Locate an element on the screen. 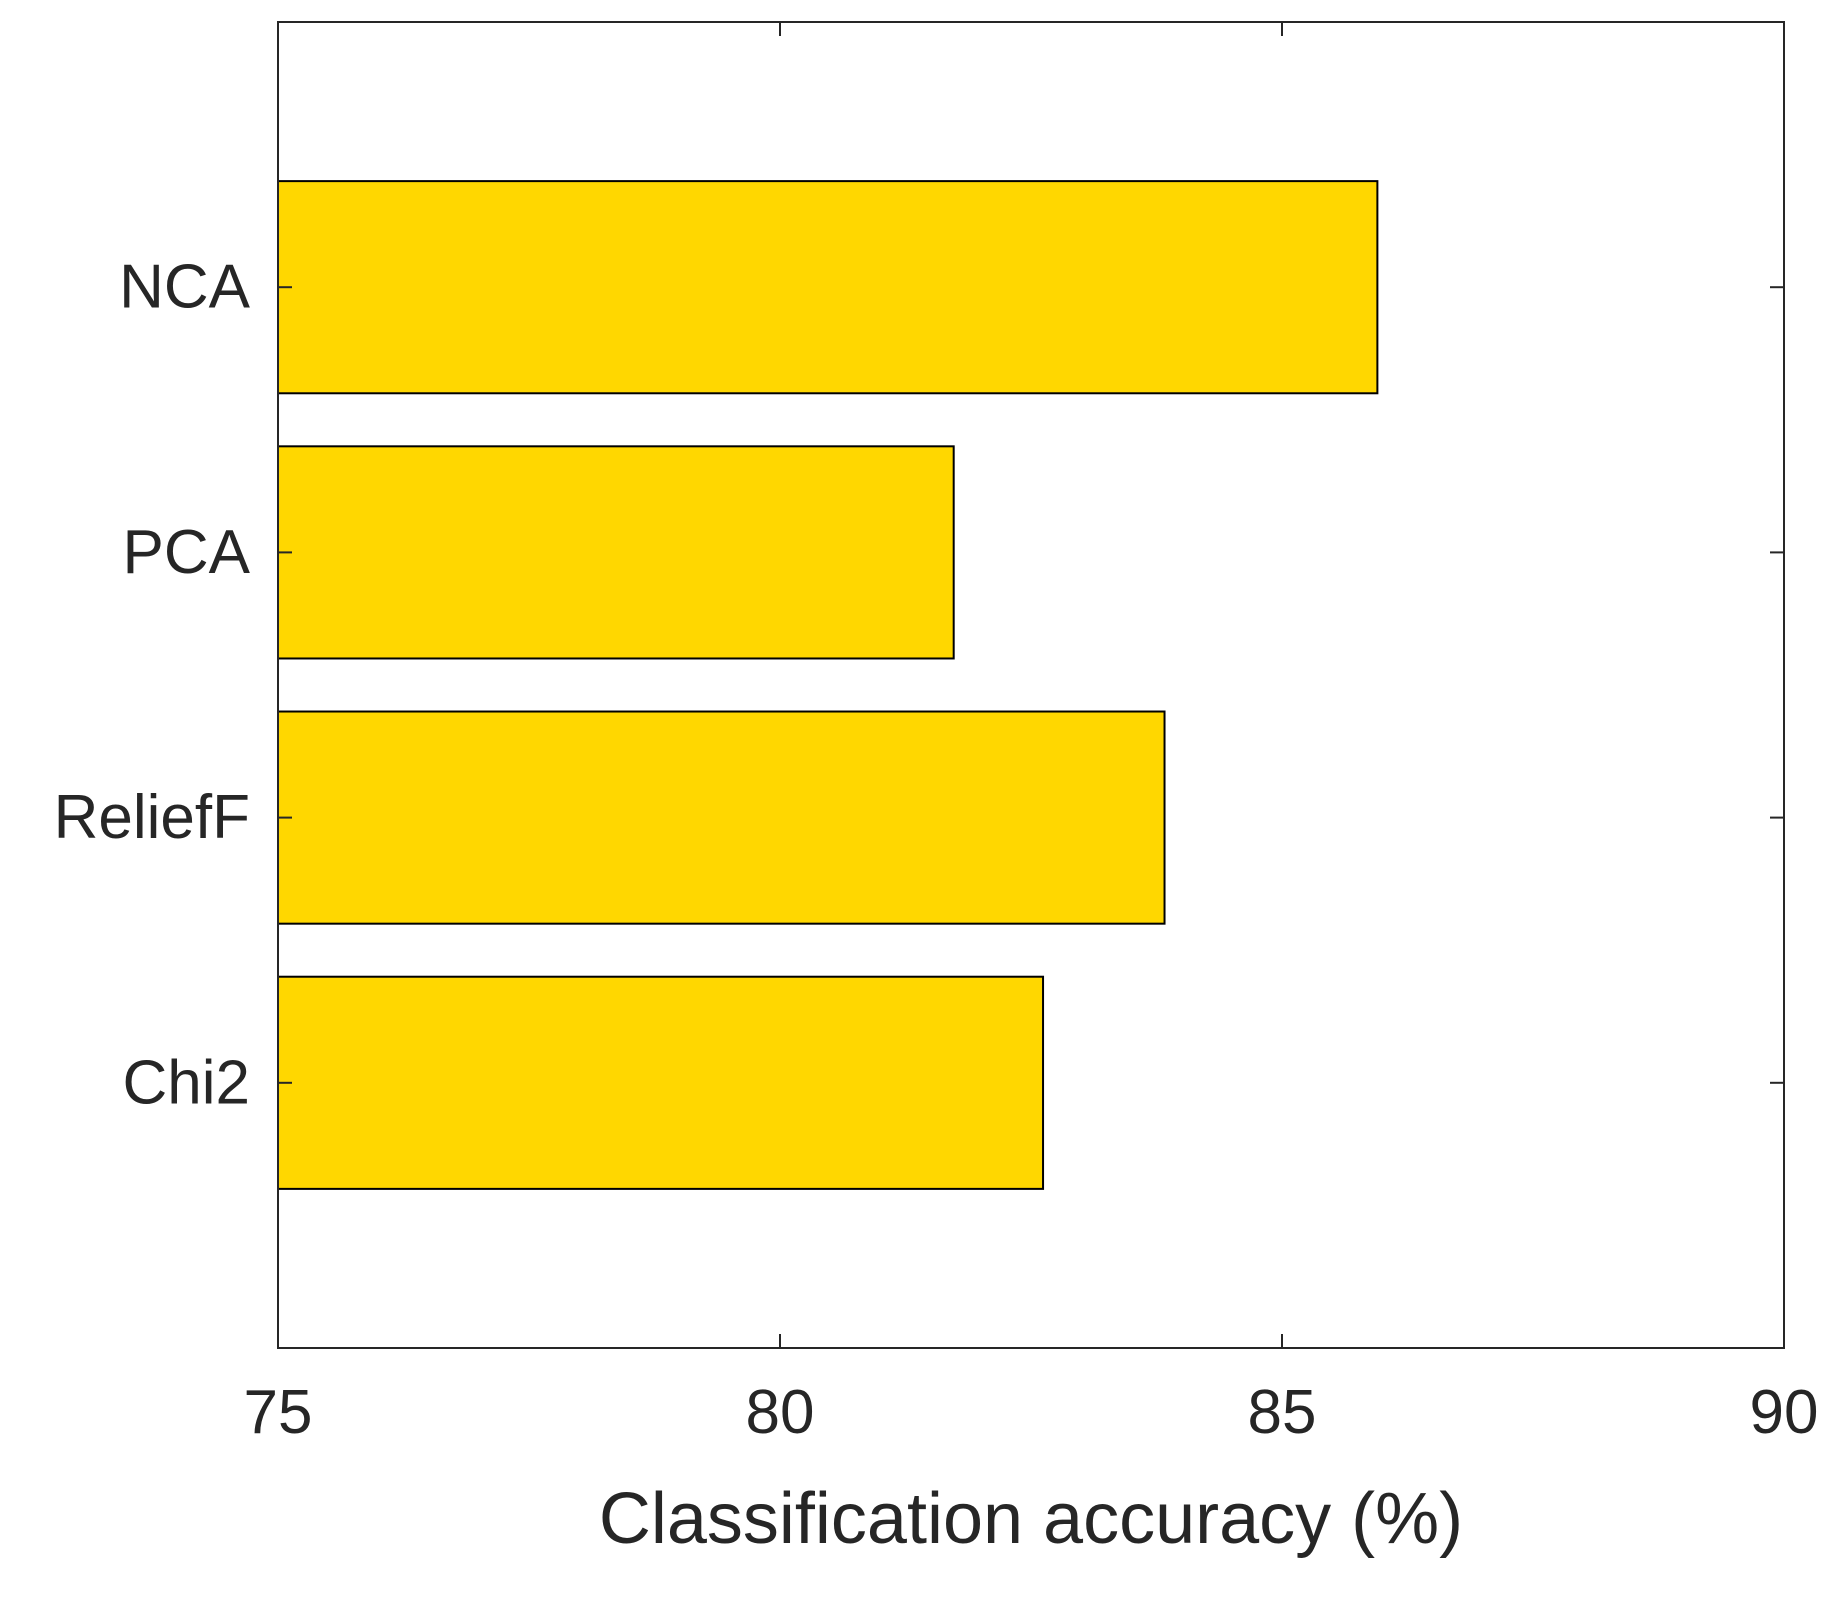 Image resolution: width=1833 pixels, height=1598 pixels. x-tick-label: 90 is located at coordinates (1784, 1412).